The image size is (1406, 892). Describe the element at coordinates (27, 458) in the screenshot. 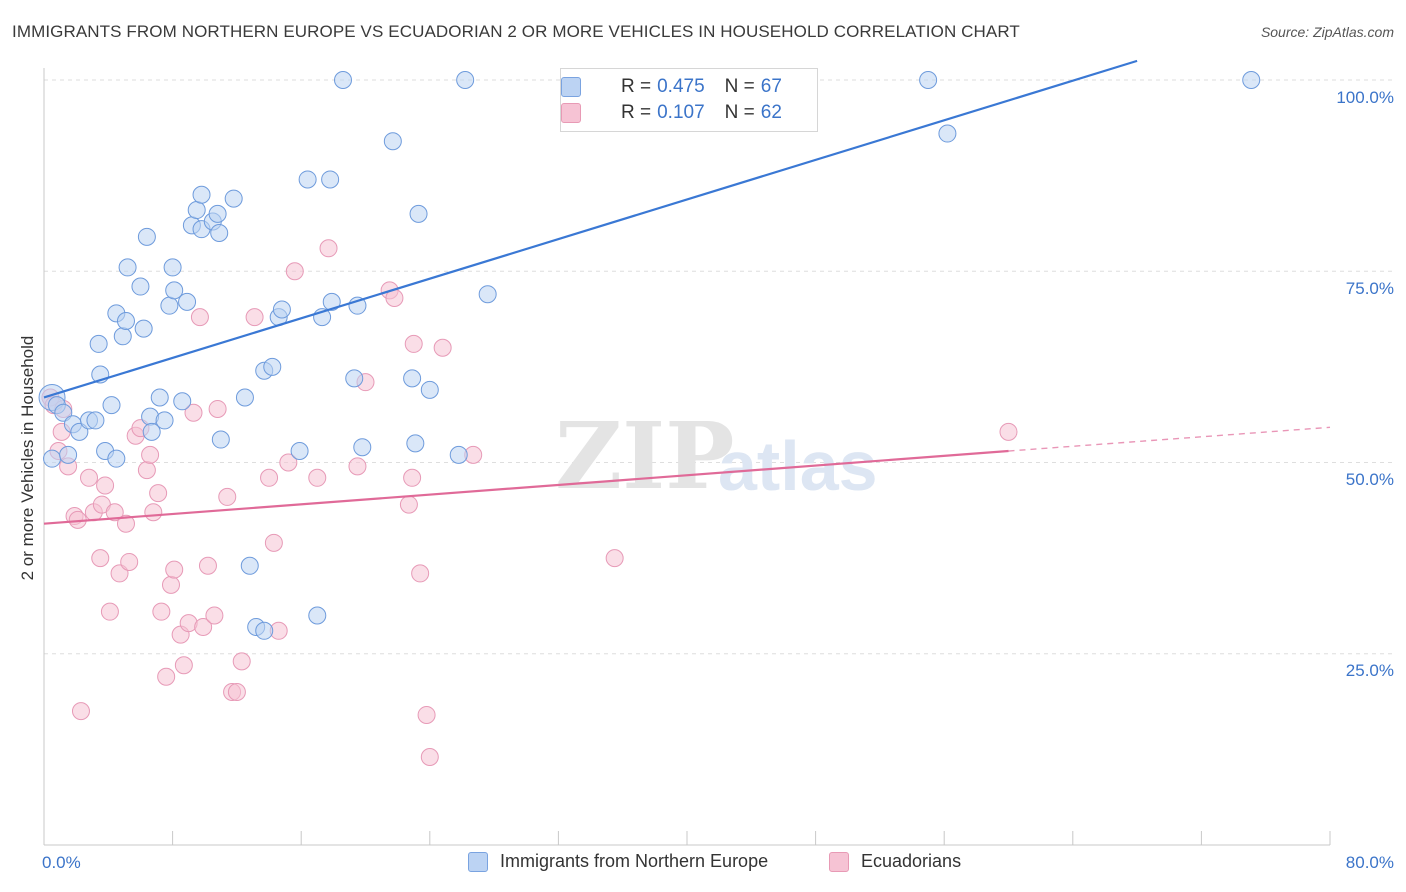

I see `y-axis-label: 2 or more Vehicles in Household` at that location.